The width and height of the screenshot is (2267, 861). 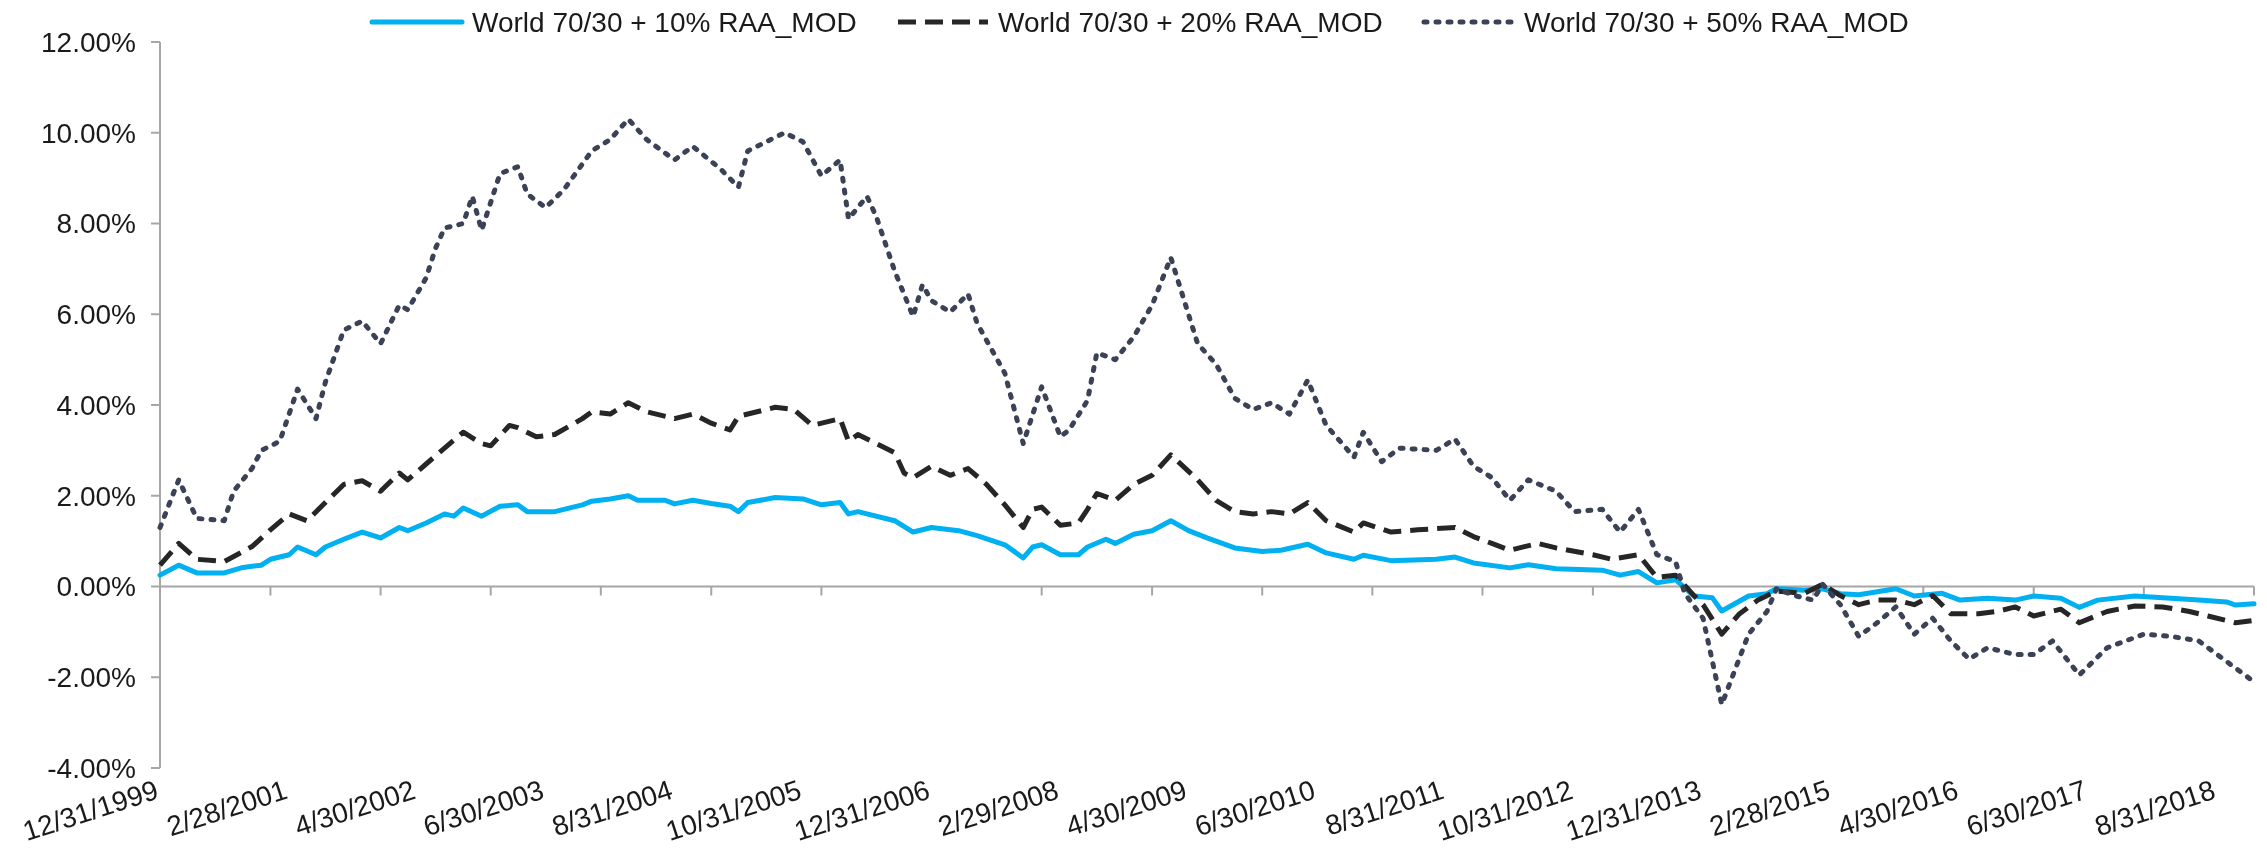 What do you see at coordinates (91, 678) in the screenshot?
I see `y-tick-label: -2.00%` at bounding box center [91, 678].